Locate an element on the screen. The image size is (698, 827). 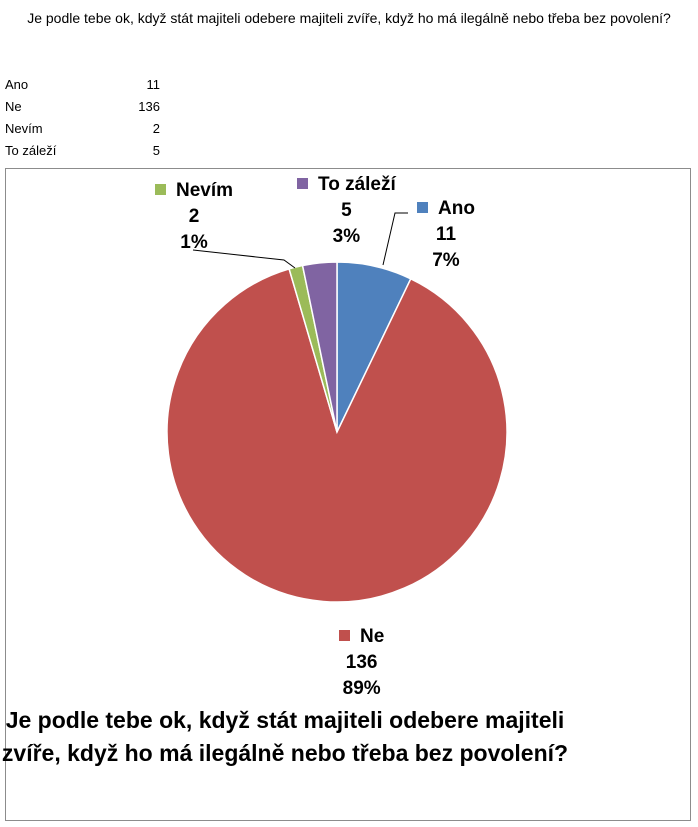
data-label-to-zalezi: To záleží 5 3% is located at coordinates (346, 210).